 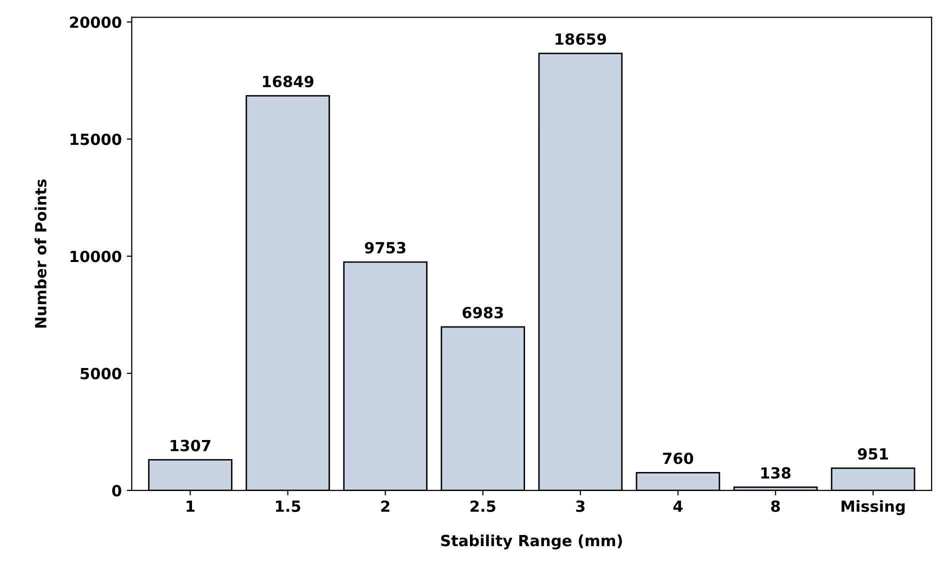 I want to click on data-label: 138, so click(x=776, y=473).